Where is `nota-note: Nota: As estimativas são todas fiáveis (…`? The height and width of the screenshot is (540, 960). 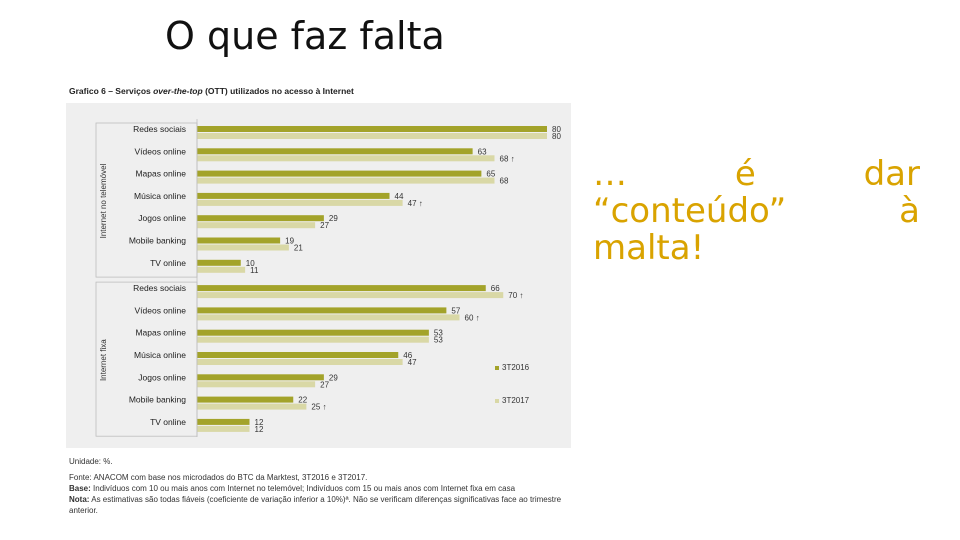 nota-note: Nota: As estimativas são todas fiáveis (… is located at coordinates (324, 505).